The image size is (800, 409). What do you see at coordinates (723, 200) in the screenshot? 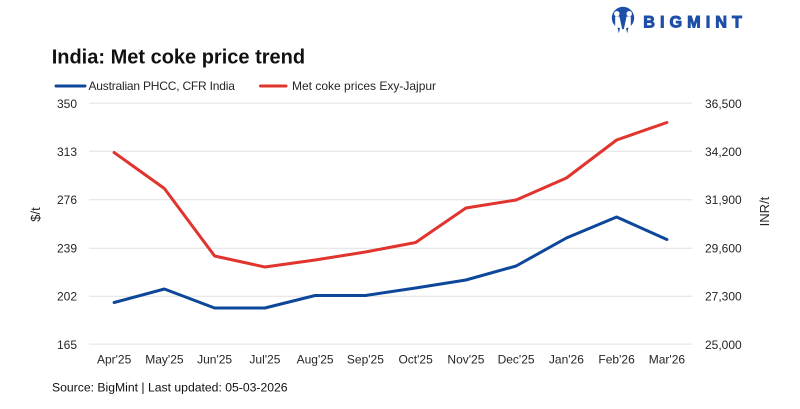
I see `svg-text: 31,900` at bounding box center [723, 200].